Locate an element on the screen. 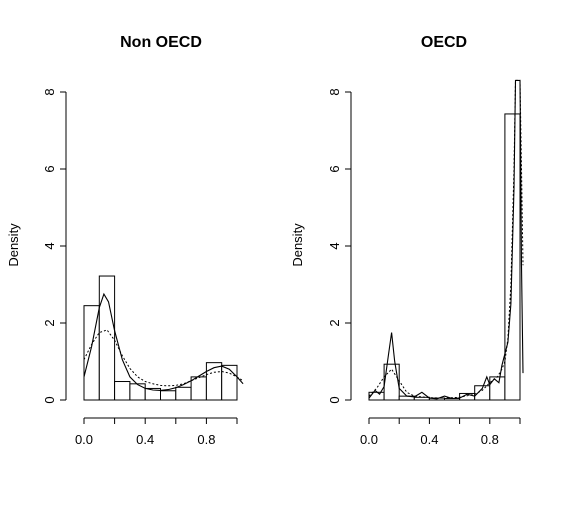 This screenshot has width=568, height=511. non-oecd-x-tick-label: 0.4 is located at coordinates (145, 439).